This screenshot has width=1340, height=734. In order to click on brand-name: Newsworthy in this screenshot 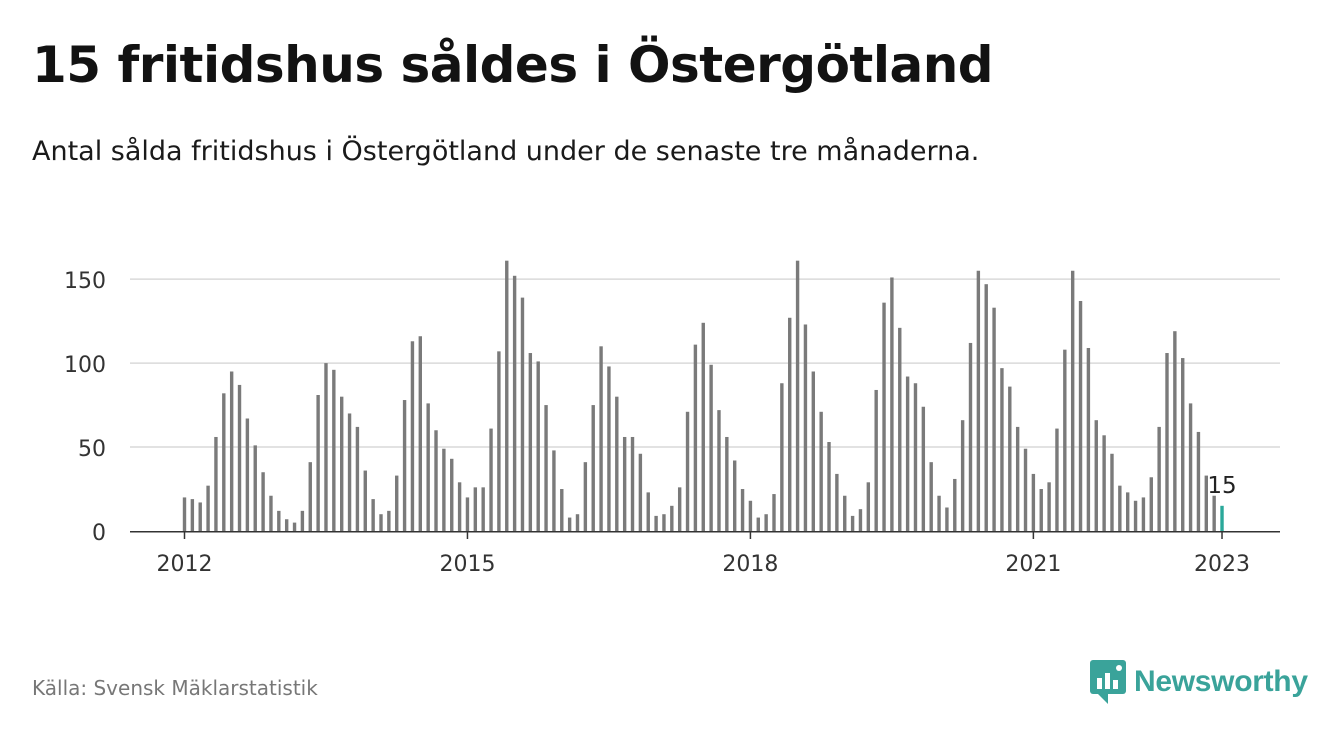, I will do `click(1221, 681)`.